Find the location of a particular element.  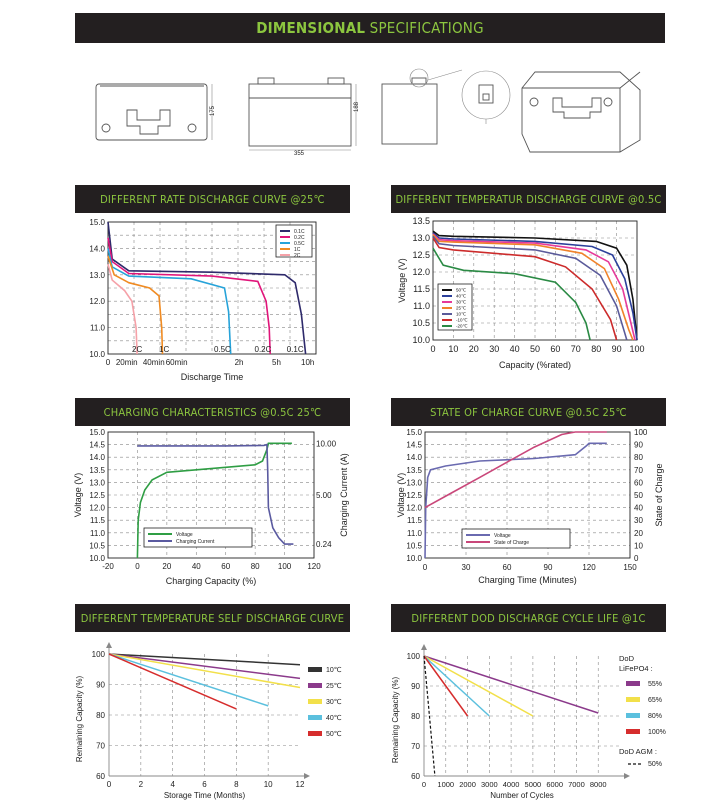

x-tick-label: 8 is located at coordinates (236, 784).